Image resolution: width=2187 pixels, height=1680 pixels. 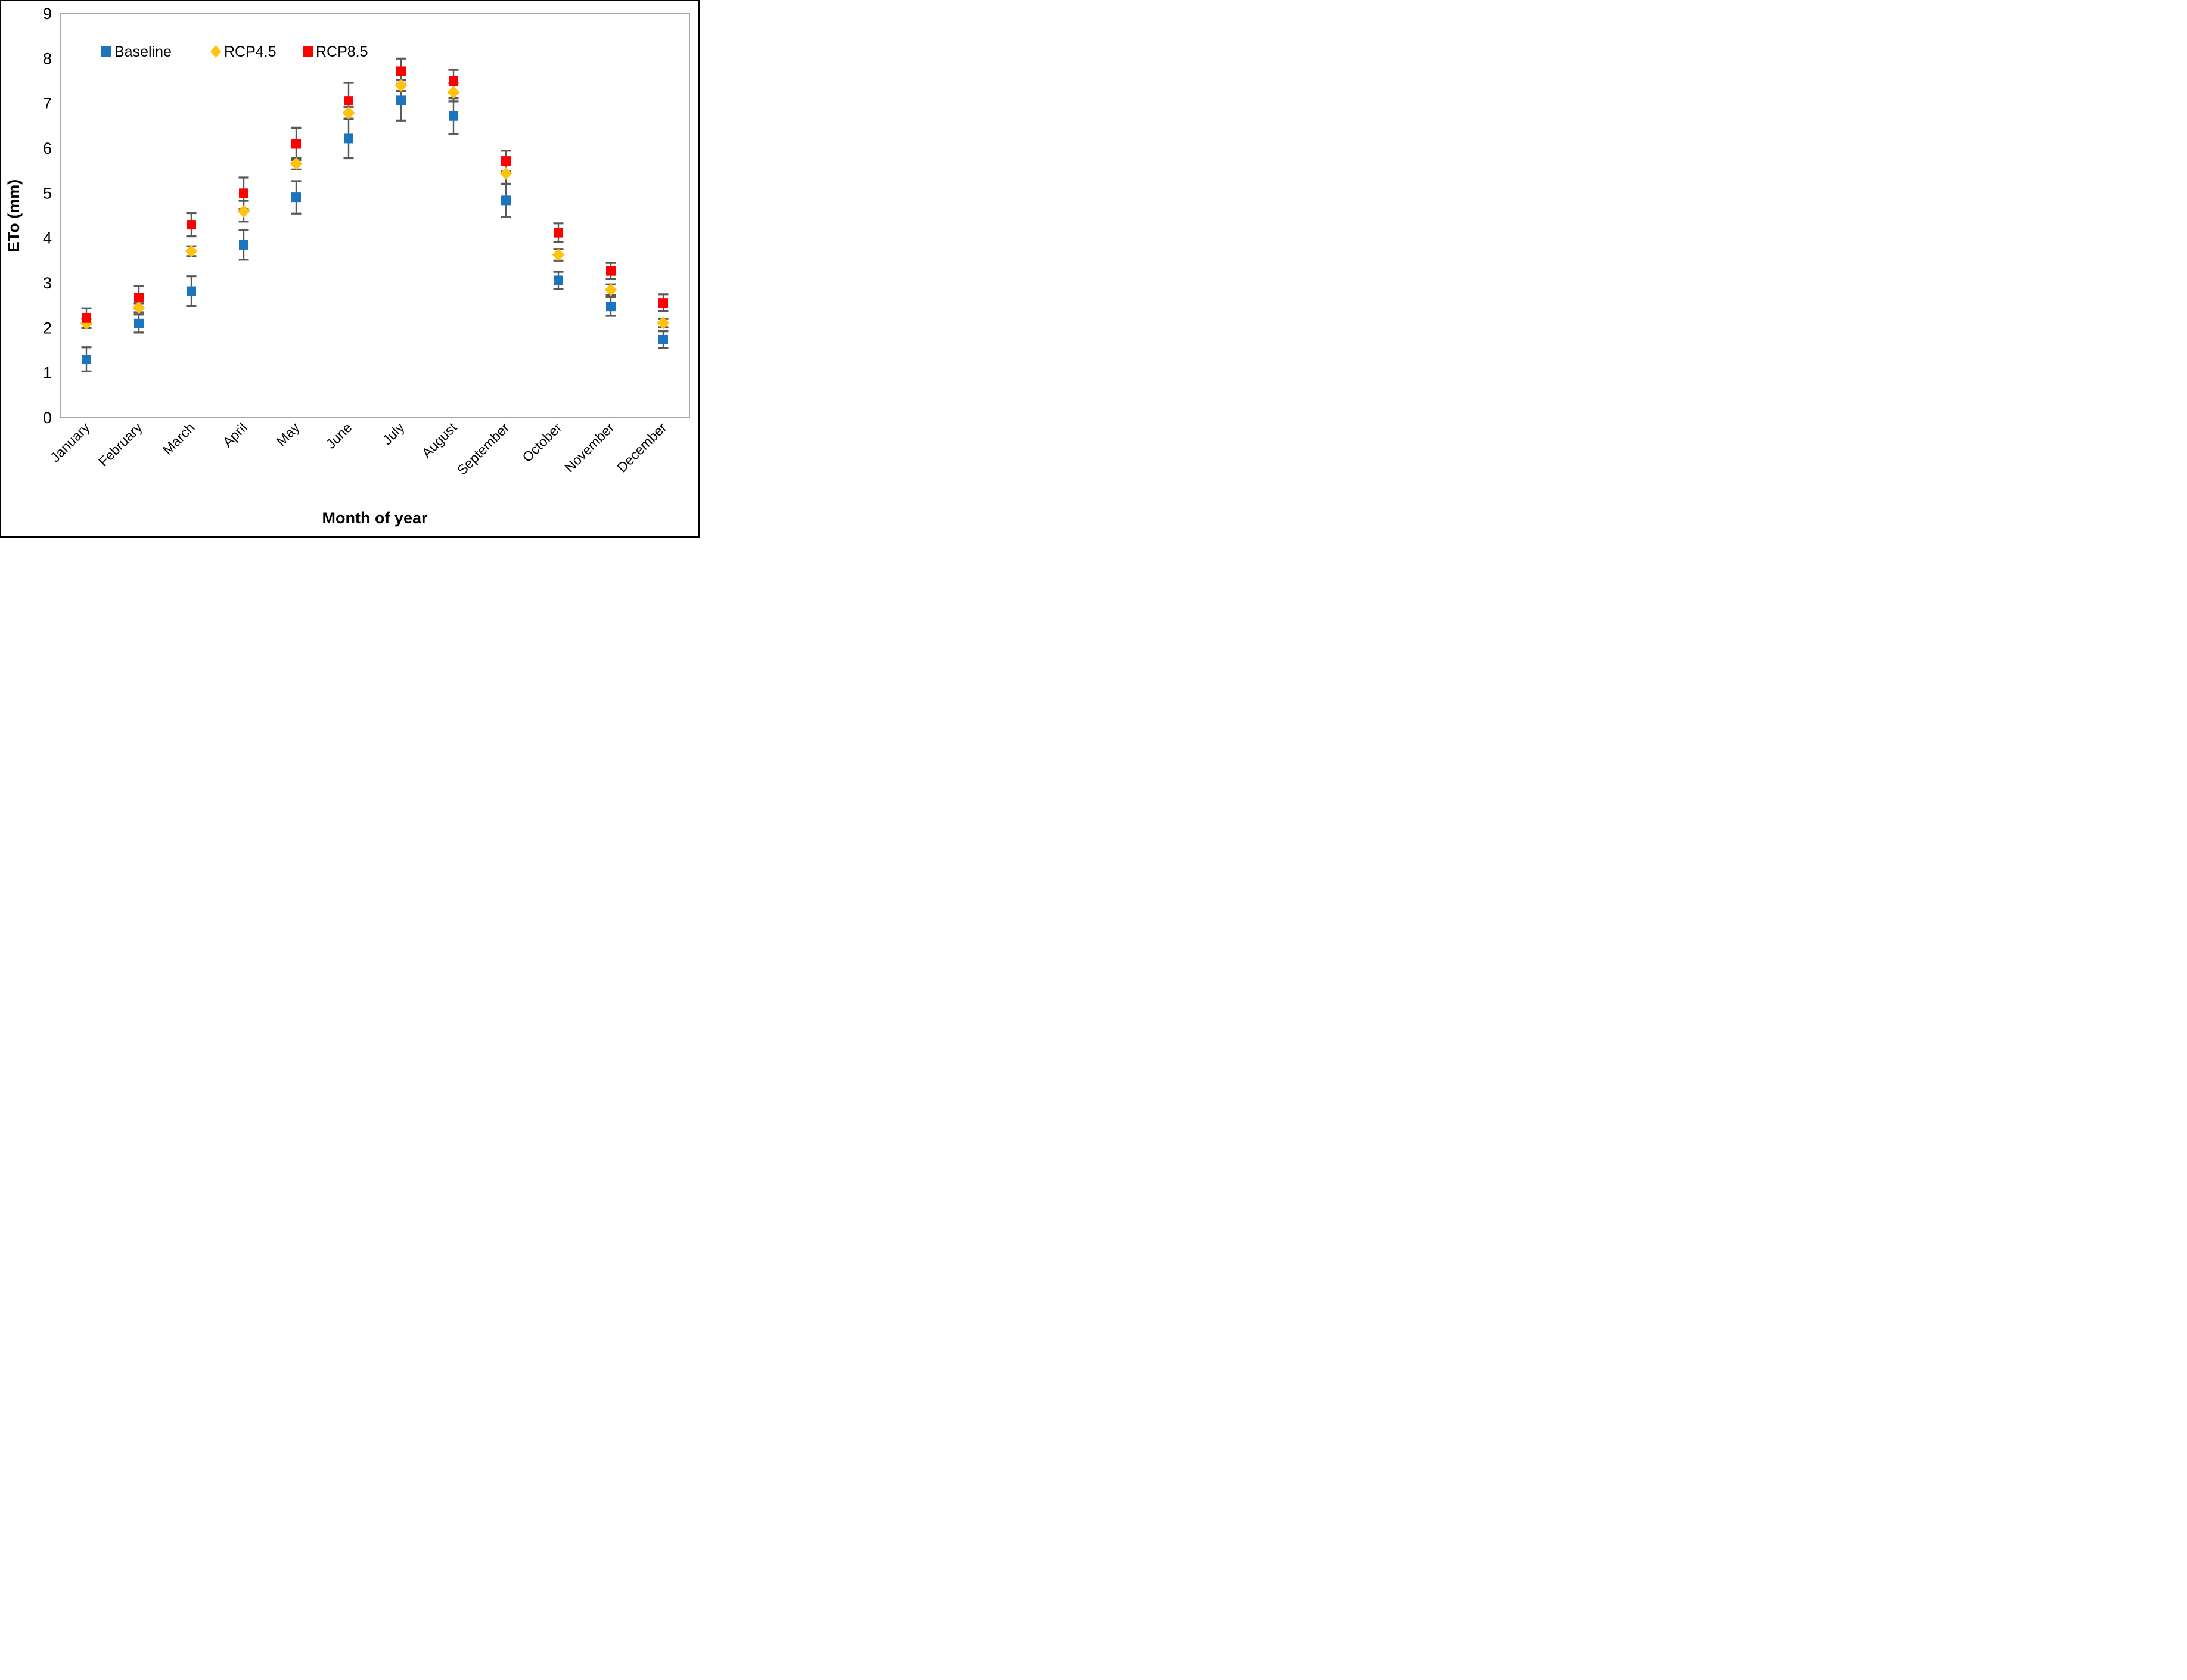 I want to click on y-tick-label: 2, so click(x=47, y=328).